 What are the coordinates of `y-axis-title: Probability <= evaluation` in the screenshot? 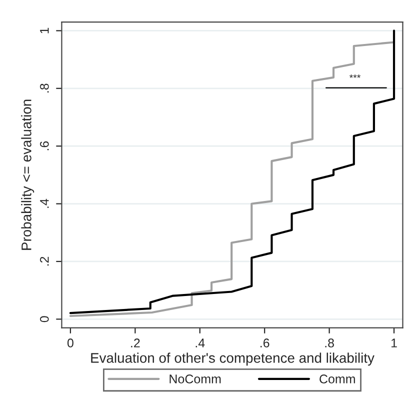 It's located at (27, 175).